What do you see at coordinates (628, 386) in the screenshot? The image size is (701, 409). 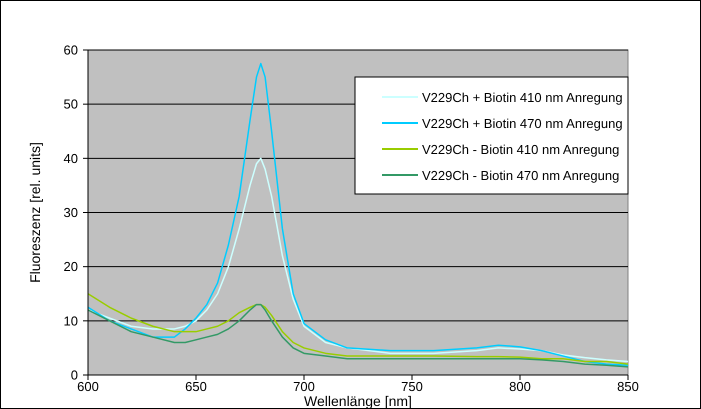 I see `x-tick-label: 850` at bounding box center [628, 386].